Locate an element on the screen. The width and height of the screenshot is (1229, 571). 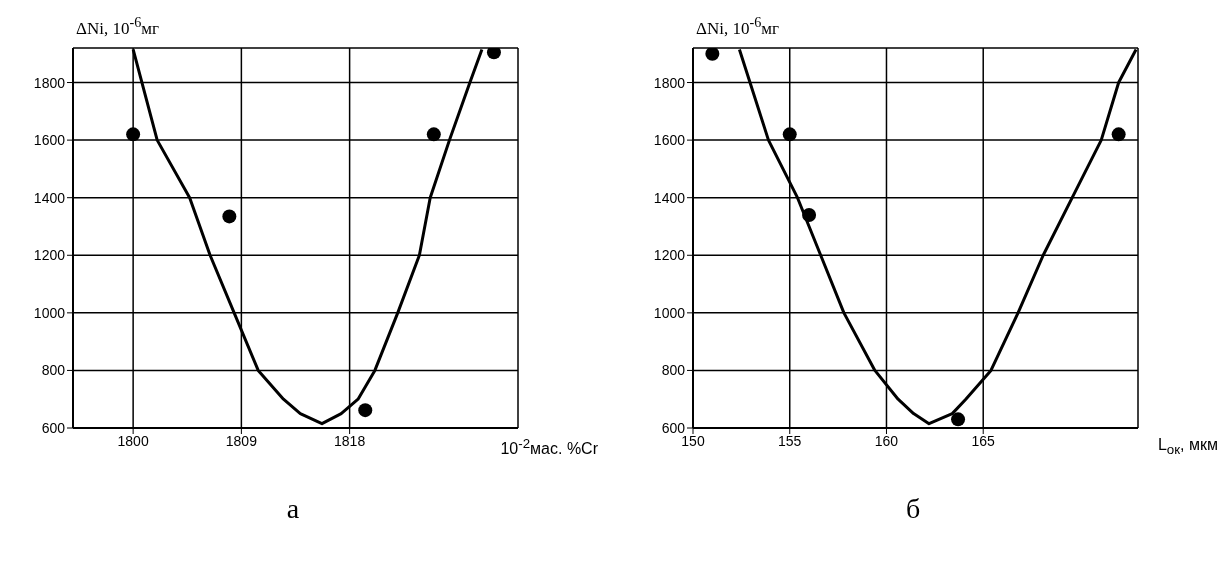
x-tick-label: 160 is located at coordinates (886, 440).